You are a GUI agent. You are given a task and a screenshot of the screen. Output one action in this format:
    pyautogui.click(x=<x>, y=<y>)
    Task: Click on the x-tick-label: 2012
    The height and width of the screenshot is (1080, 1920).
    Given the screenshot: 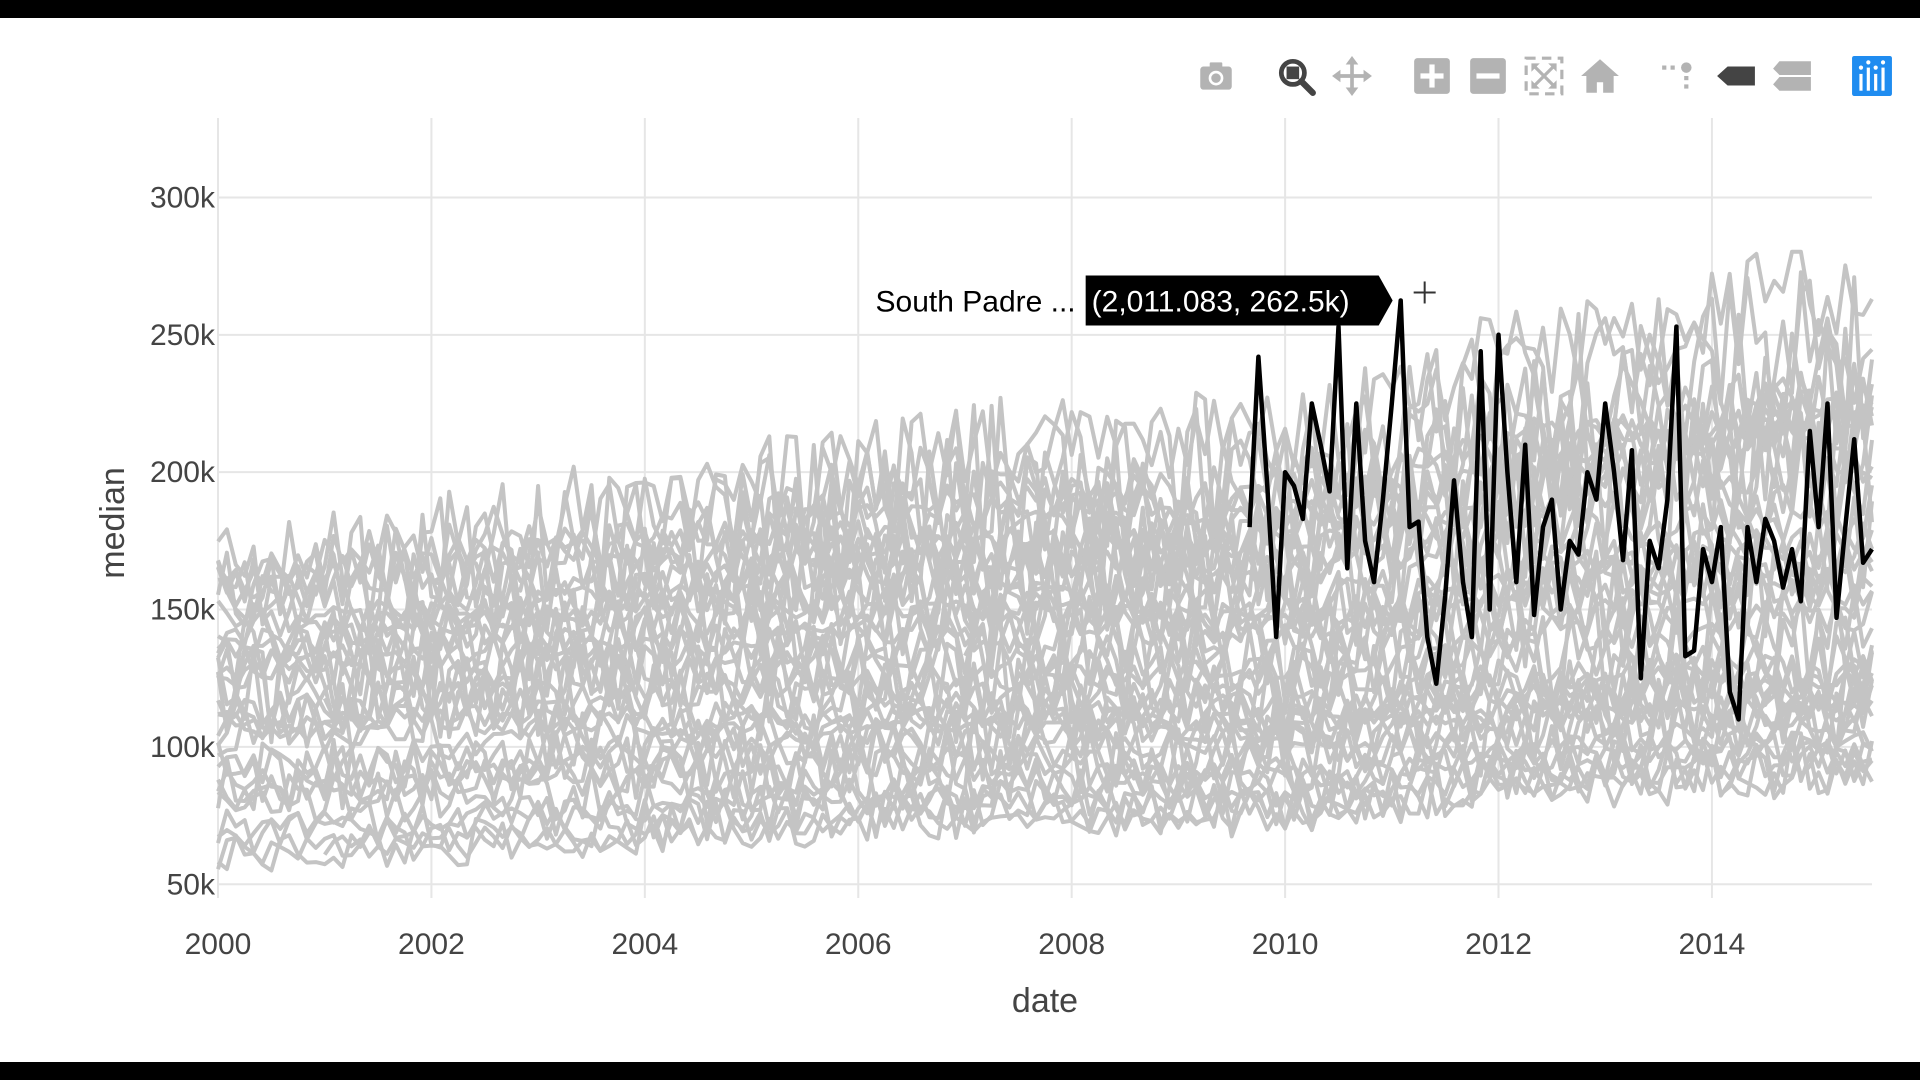 What is the action you would take?
    pyautogui.click(x=1498, y=944)
    